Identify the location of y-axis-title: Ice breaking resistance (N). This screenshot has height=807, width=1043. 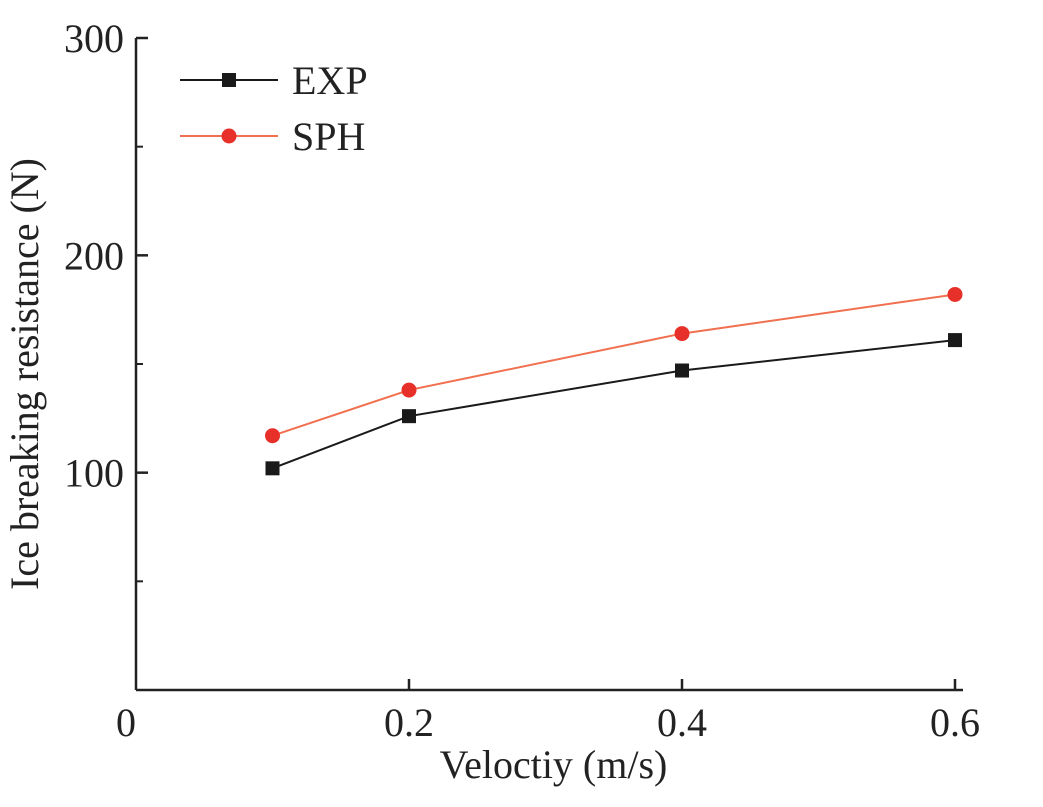
(24, 374).